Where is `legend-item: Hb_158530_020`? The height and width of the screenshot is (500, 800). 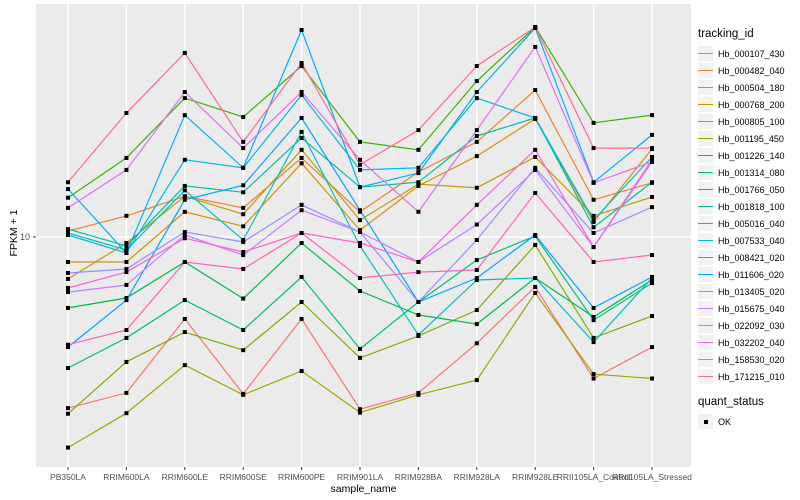 legend-item: Hb_158530_020 is located at coordinates (748, 359).